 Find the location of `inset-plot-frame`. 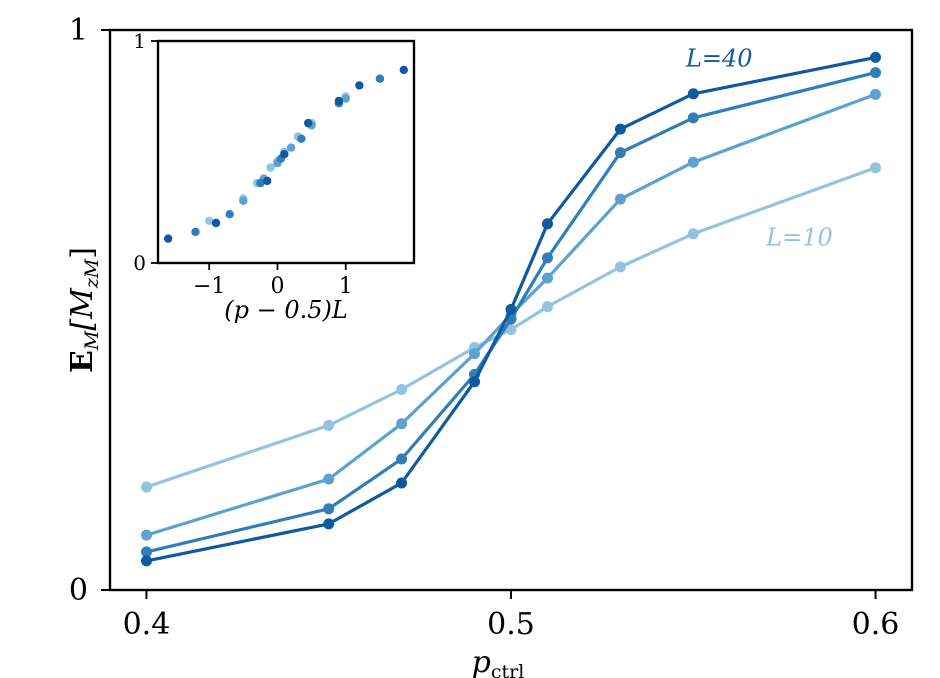

inset-plot-frame is located at coordinates (286, 152).